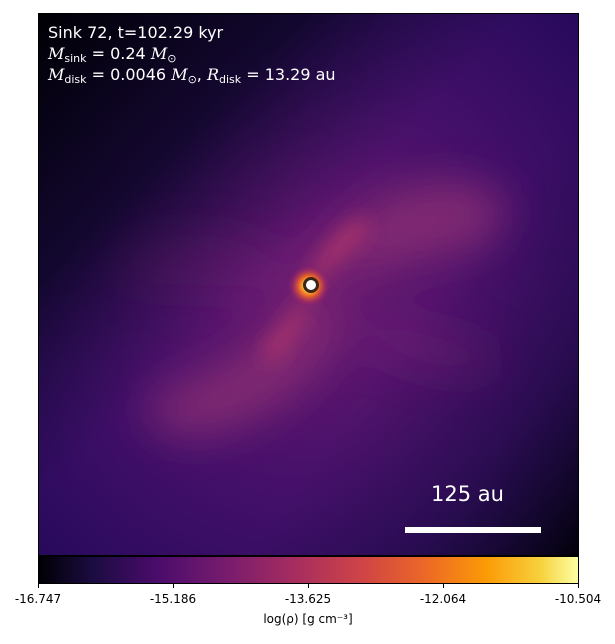  Describe the element at coordinates (38, 599) in the screenshot. I see `colorbar-tick-label: -16.747` at that location.